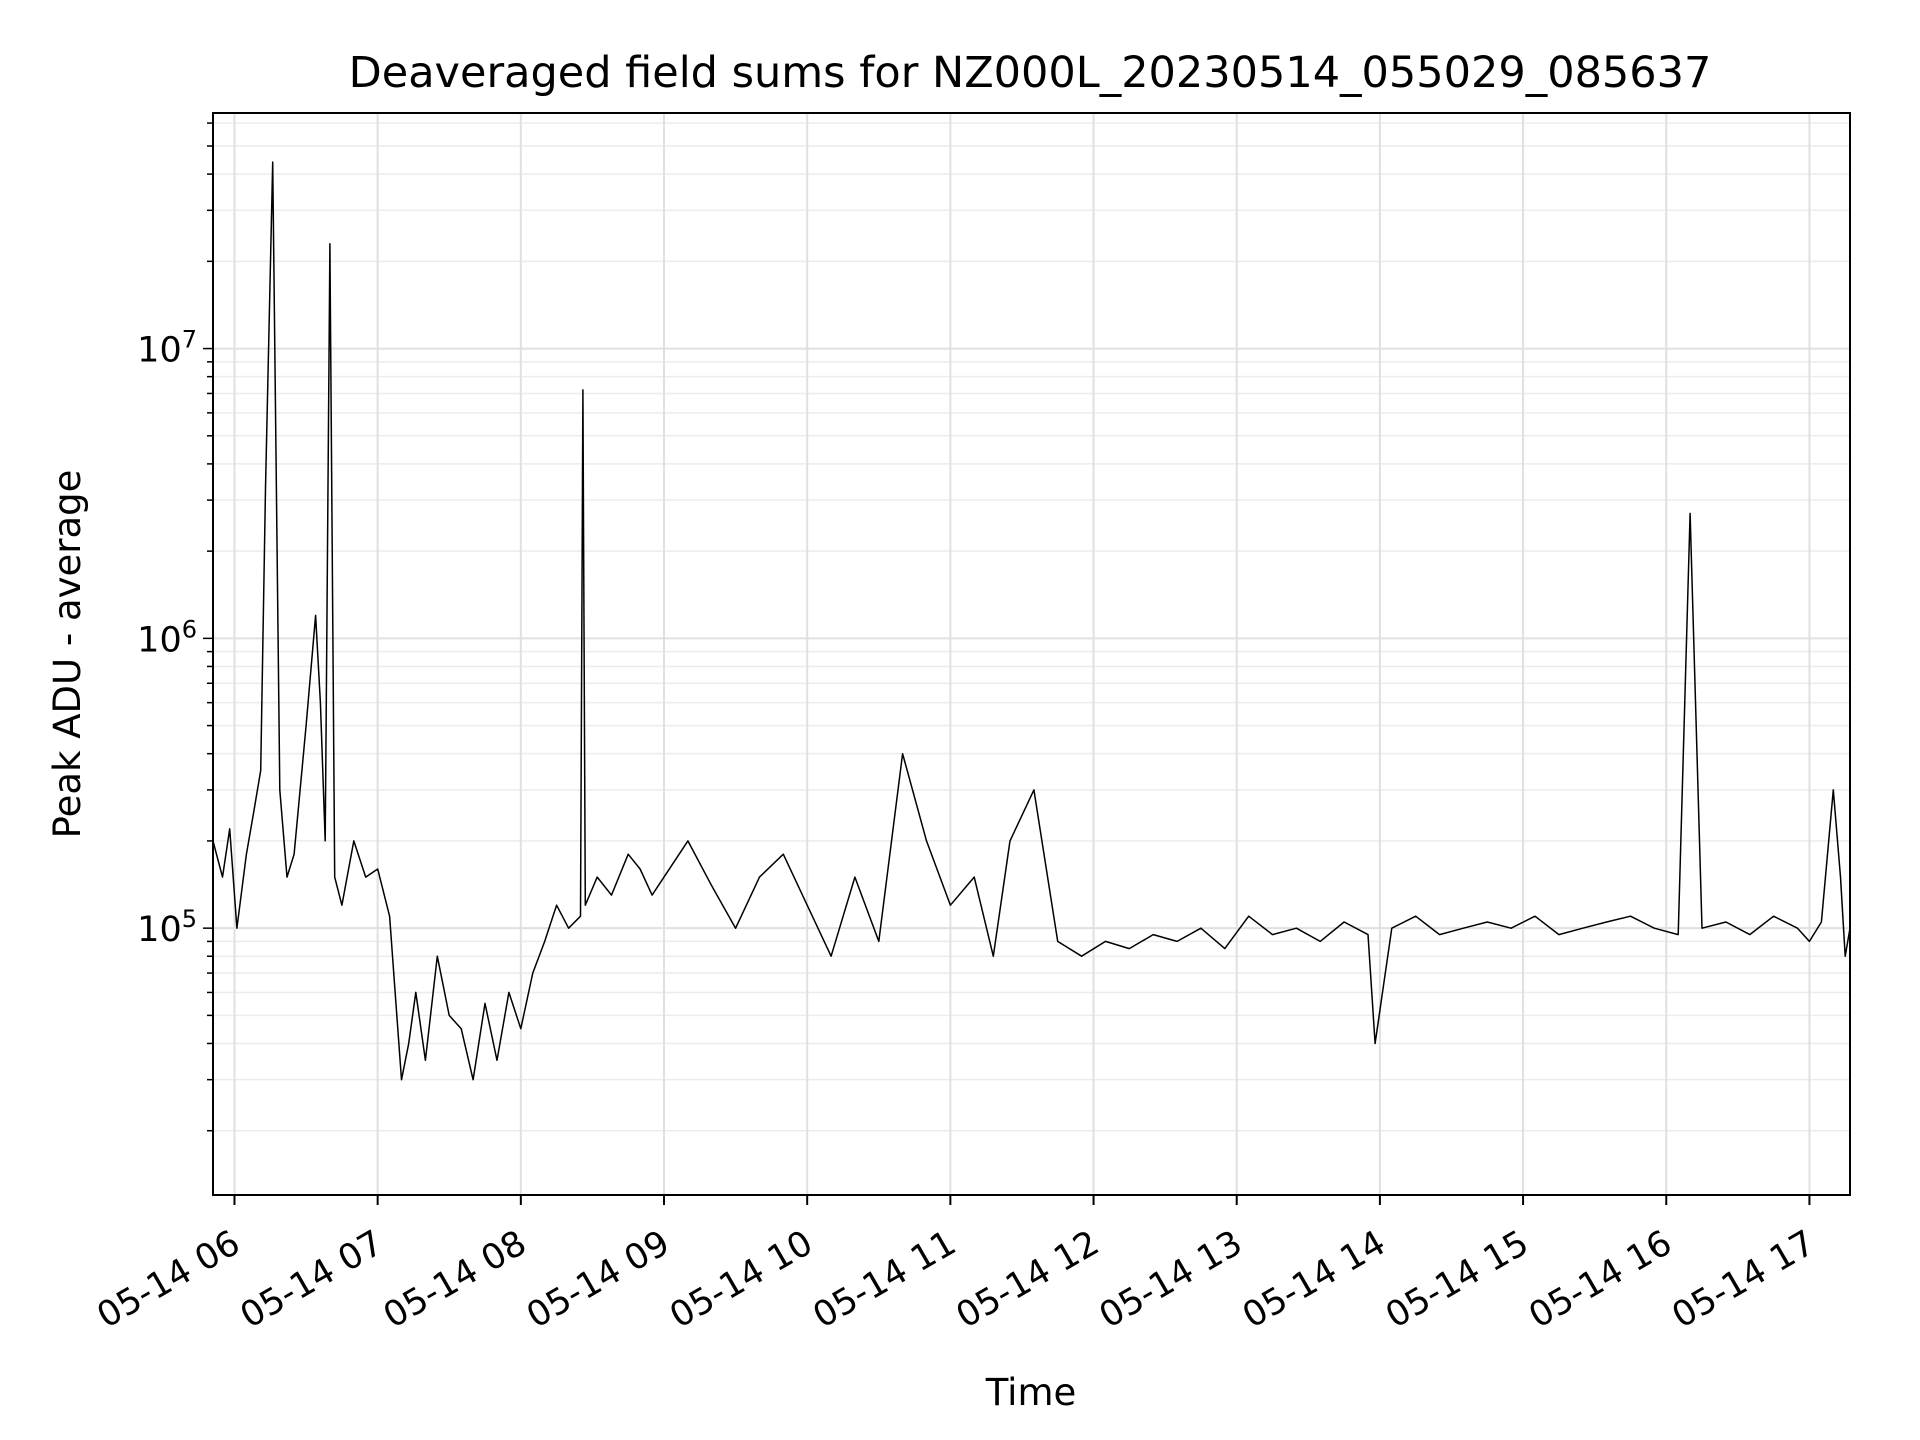  Describe the element at coordinates (1744, 1279) in the screenshot. I see `x-tick-label: 05-14 17` at that location.